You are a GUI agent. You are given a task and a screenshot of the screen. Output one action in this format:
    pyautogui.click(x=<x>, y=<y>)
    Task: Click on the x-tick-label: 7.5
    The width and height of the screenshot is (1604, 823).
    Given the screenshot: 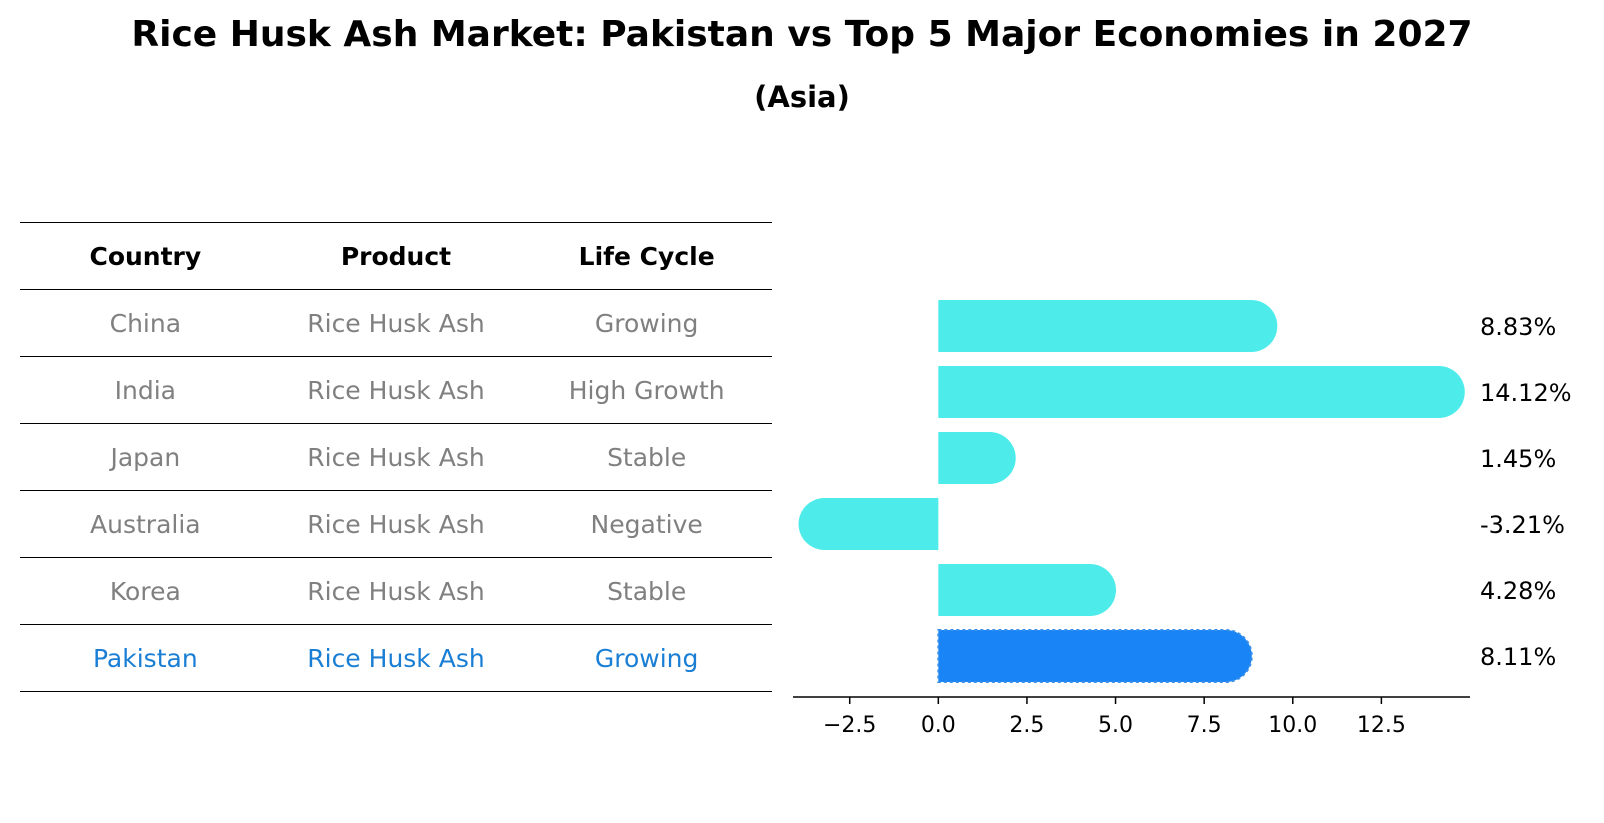 What is the action you would take?
    pyautogui.click(x=1204, y=725)
    